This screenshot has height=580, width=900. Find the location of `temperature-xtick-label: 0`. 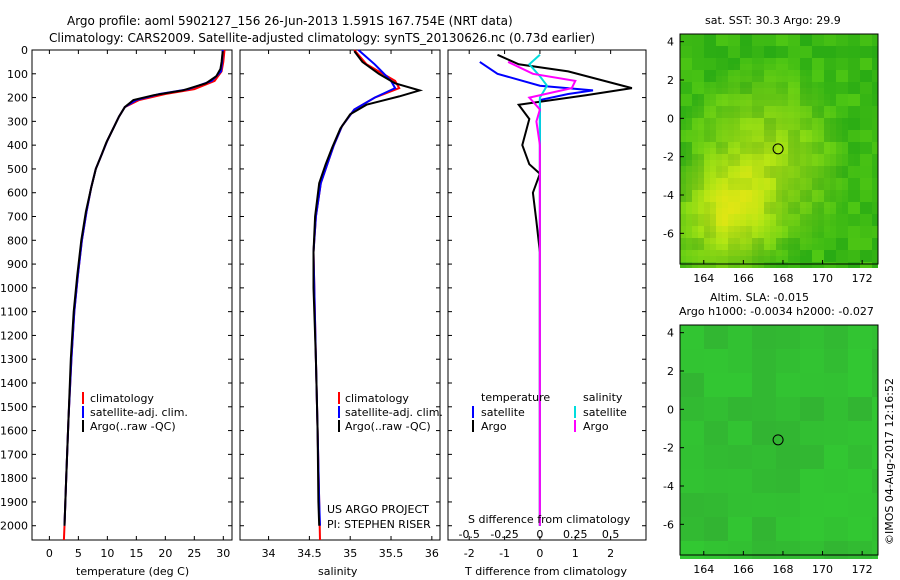

temperature-xtick-label: 0 is located at coordinates (49, 553).